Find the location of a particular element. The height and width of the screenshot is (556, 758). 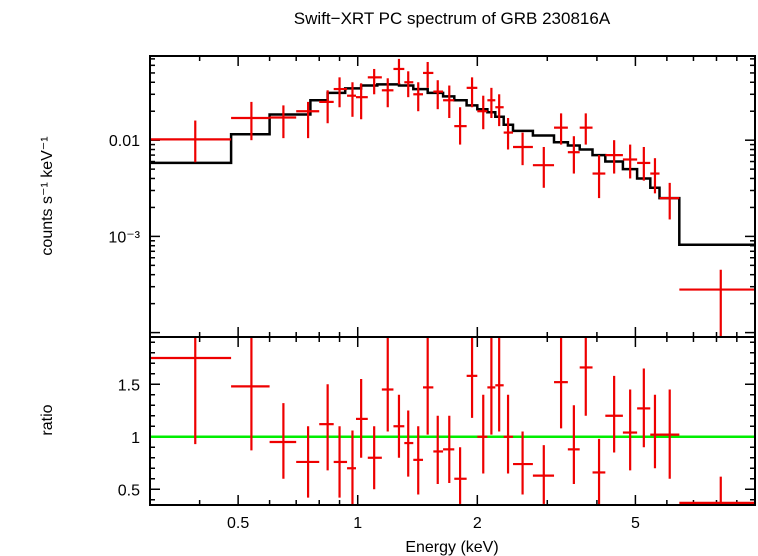

x-tick-label: 1 is located at coordinates (357, 523).